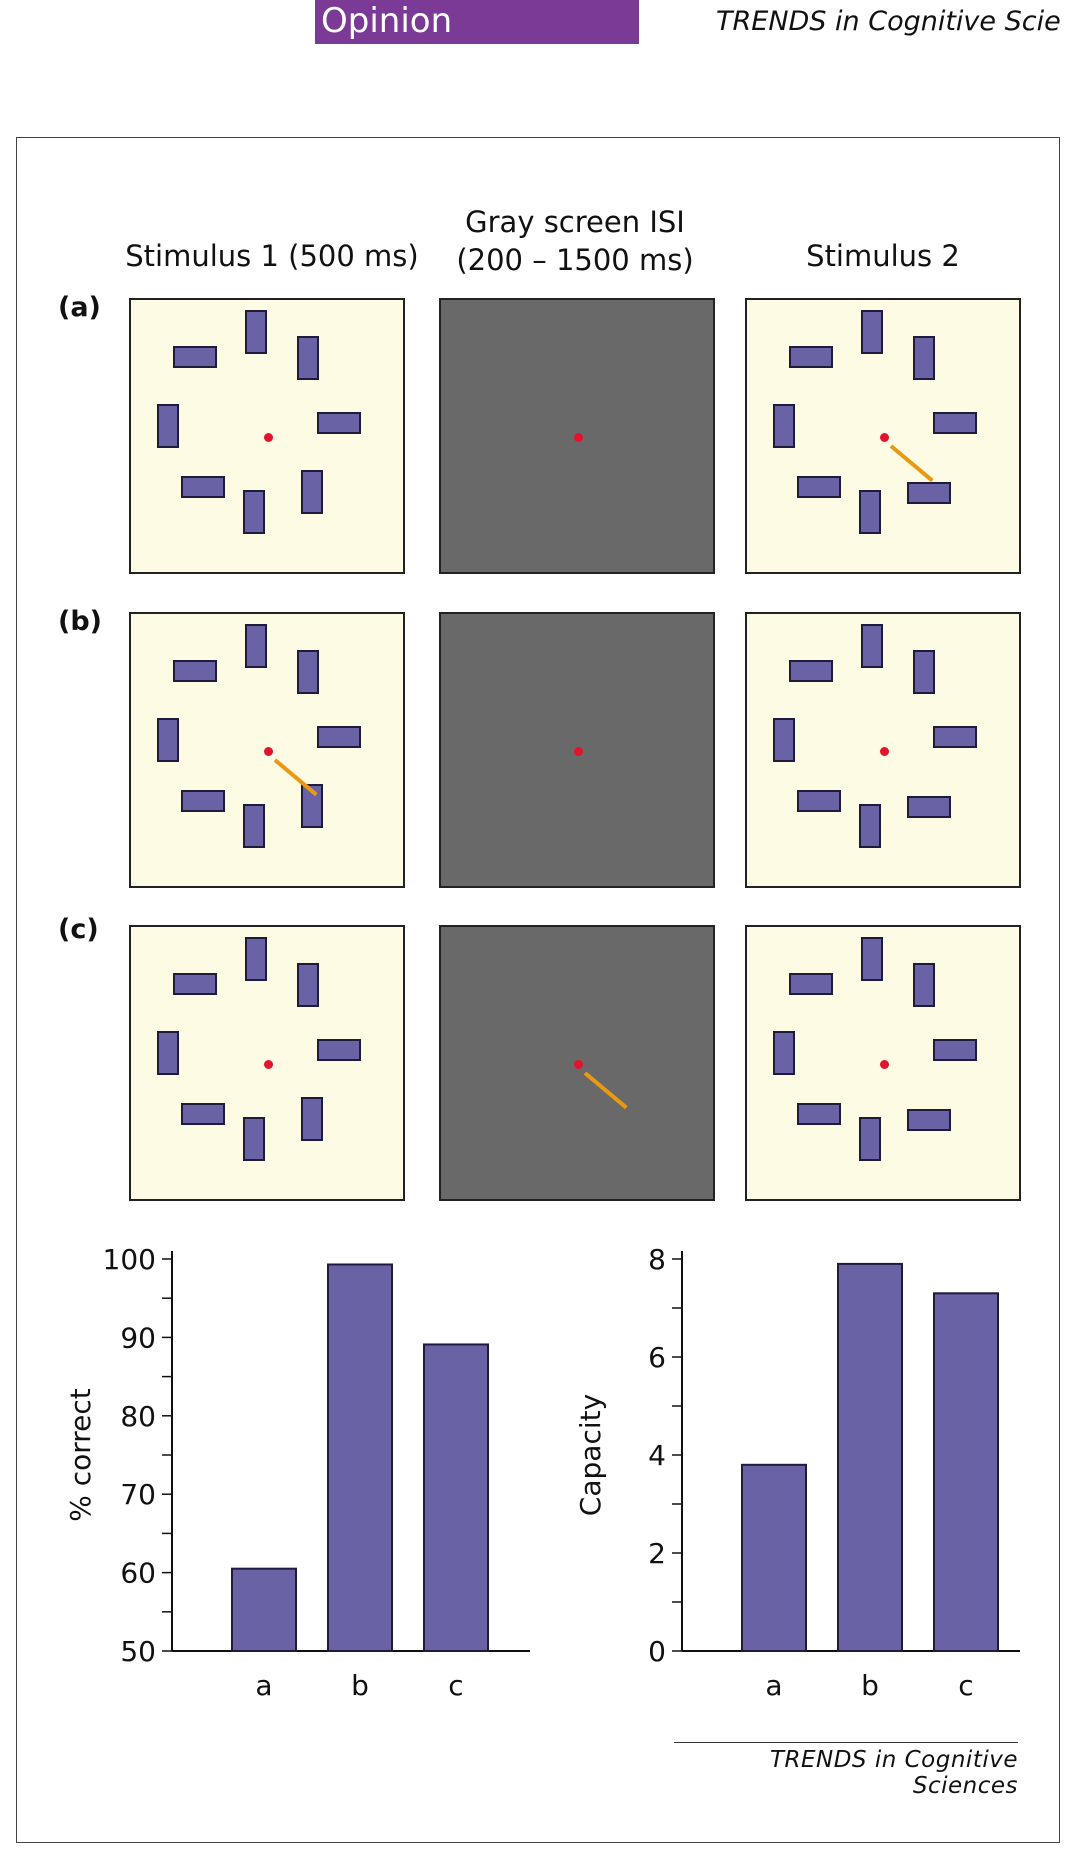 Image resolution: width=1076 pixels, height=1855 pixels. What do you see at coordinates (888, 21) in the screenshot?
I see `journal-name: TRENDS in Cognitive Scie` at bounding box center [888, 21].